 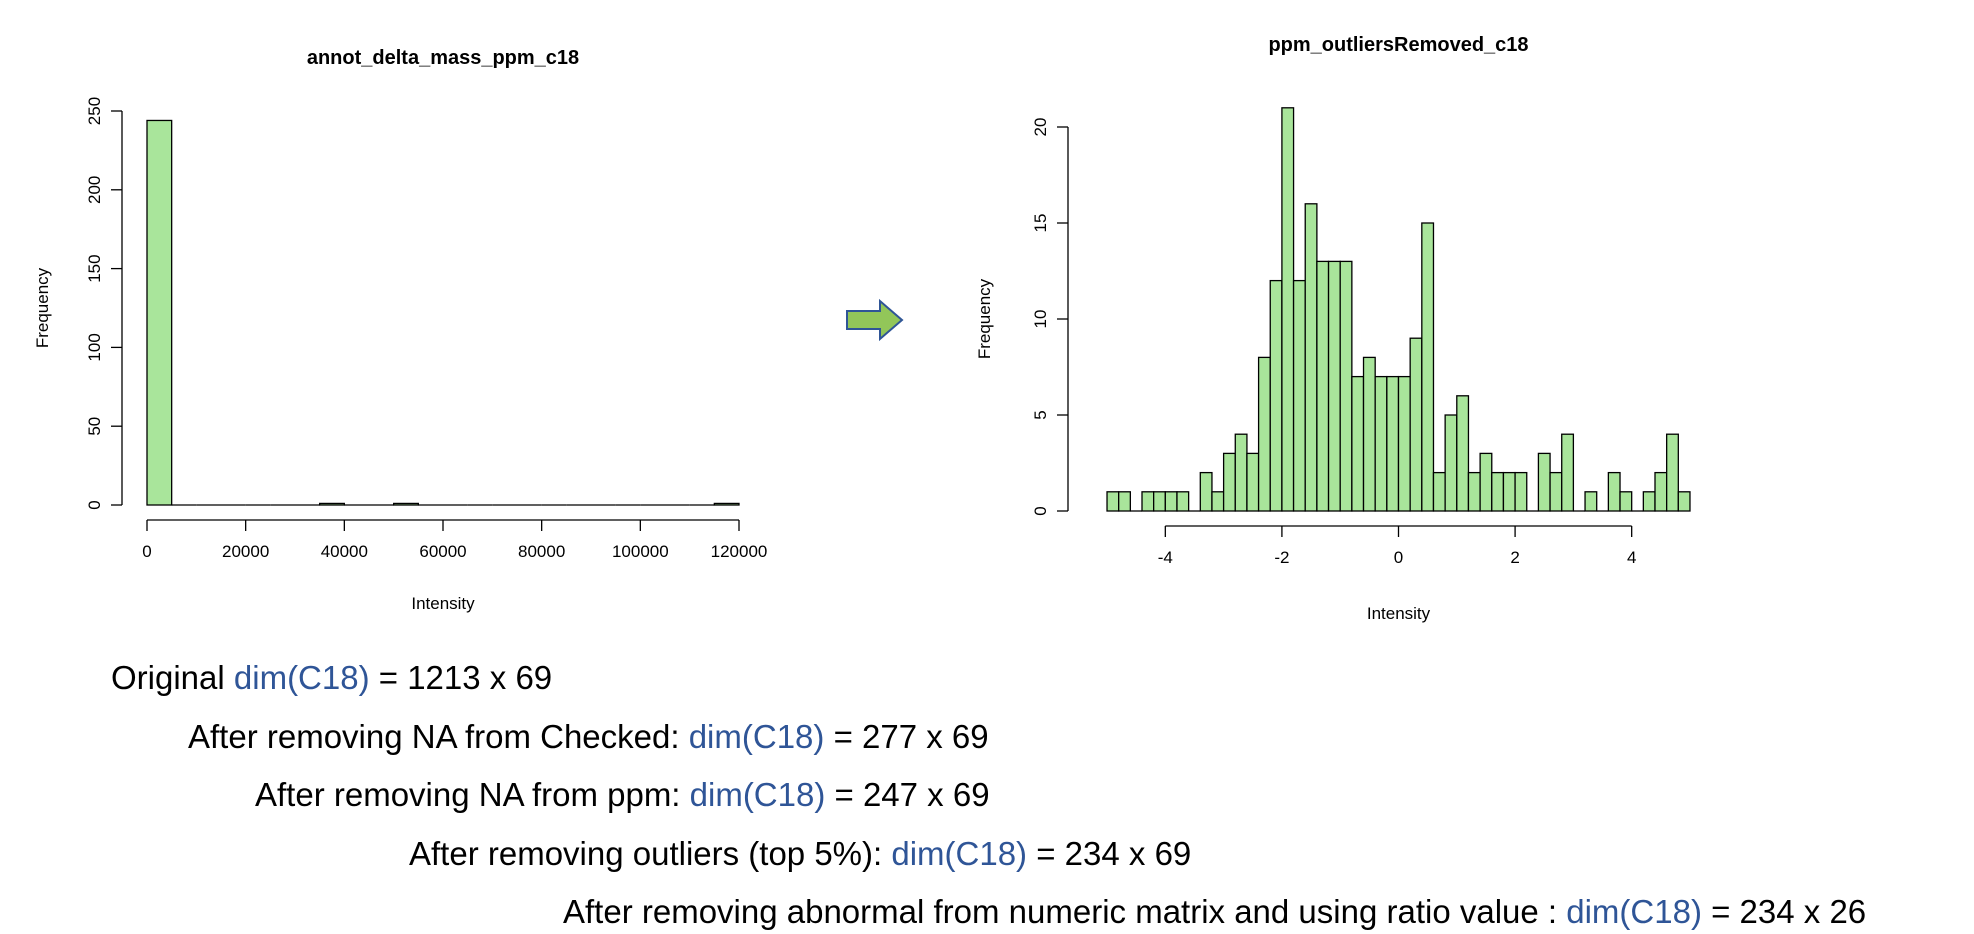 What do you see at coordinates (640, 551) in the screenshot?
I see `x-tick-label: 100000` at bounding box center [640, 551].